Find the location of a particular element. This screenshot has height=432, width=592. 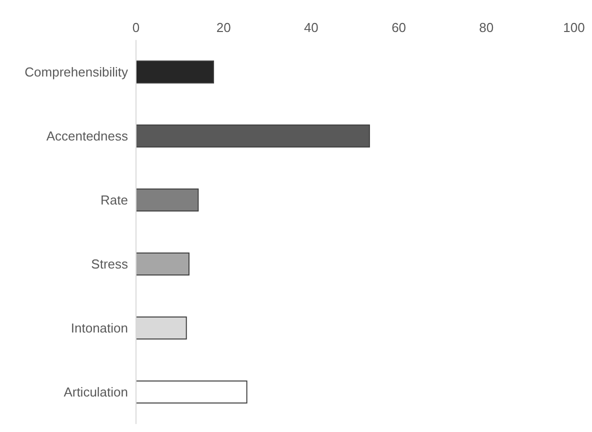

y-tick-label: Stress is located at coordinates (109, 264).